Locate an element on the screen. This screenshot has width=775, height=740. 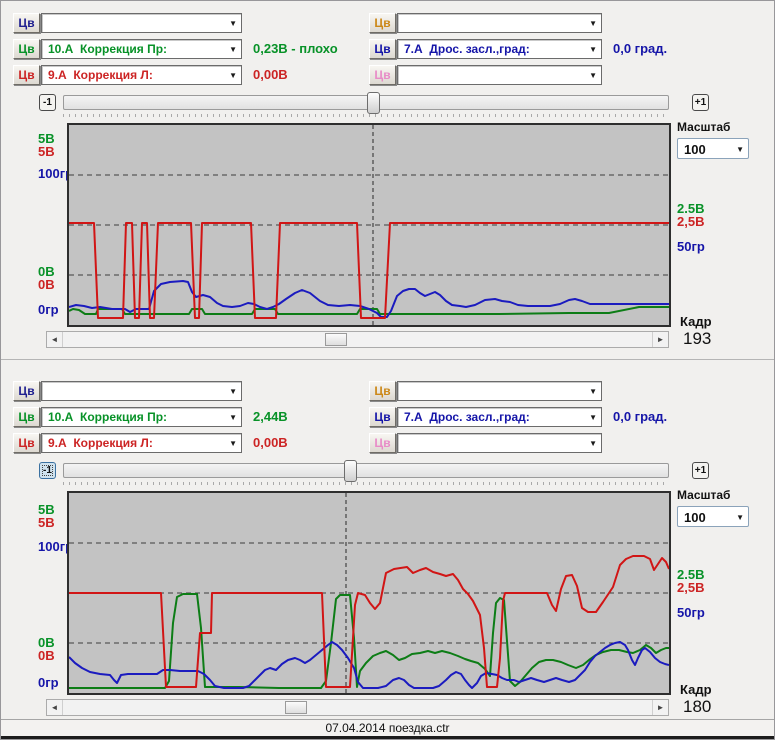
frame-number: 193 is located at coordinates (697, 338).